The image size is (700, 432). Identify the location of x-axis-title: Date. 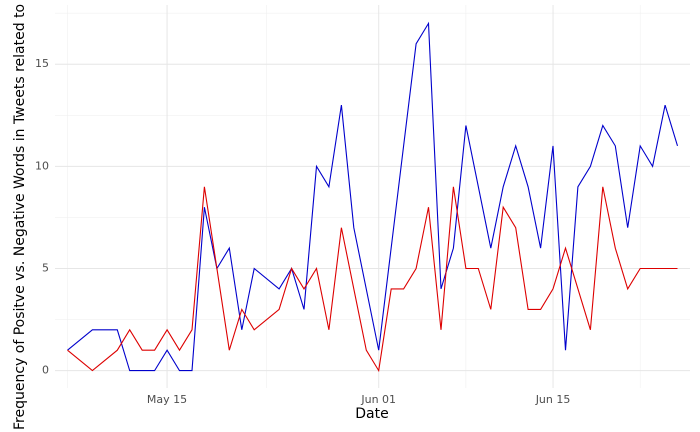
(371, 414).